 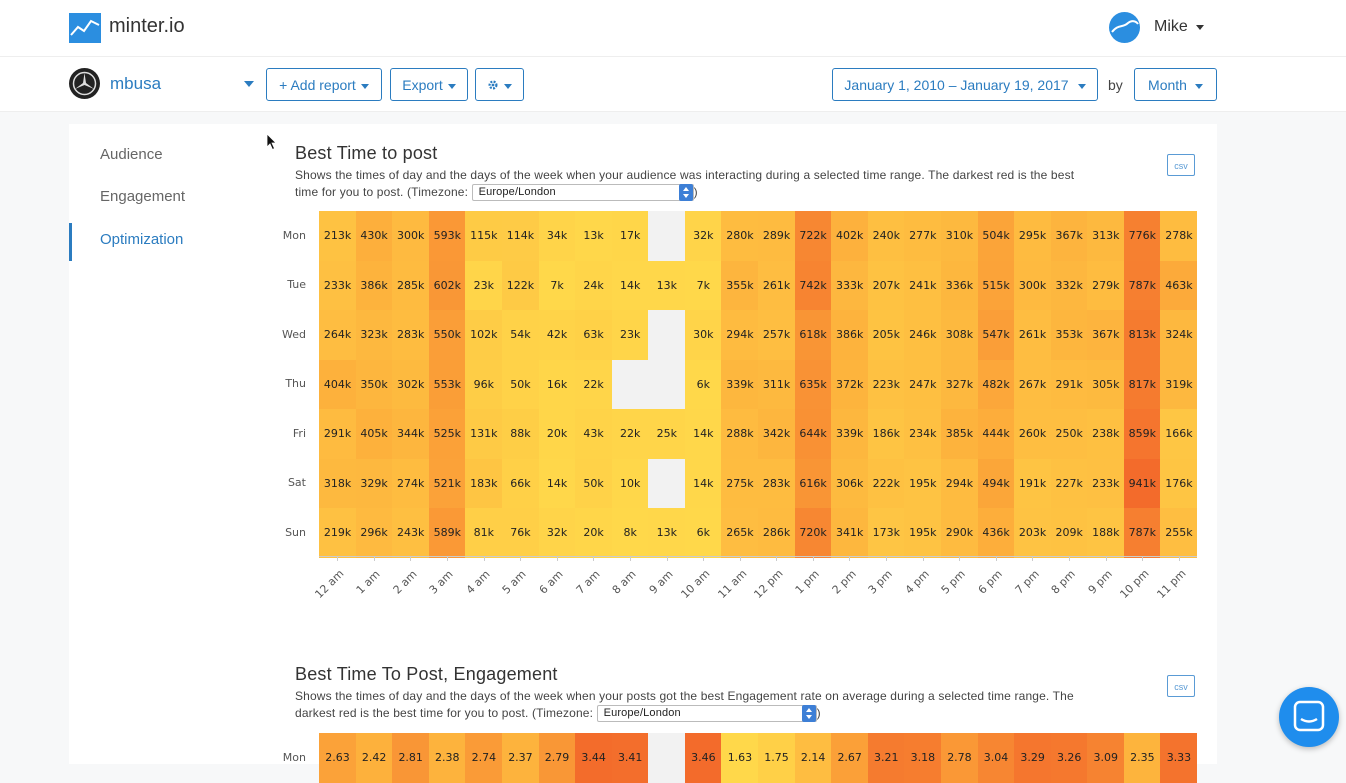 I want to click on heatmap-cell: 3.29, so click(x=1033, y=758).